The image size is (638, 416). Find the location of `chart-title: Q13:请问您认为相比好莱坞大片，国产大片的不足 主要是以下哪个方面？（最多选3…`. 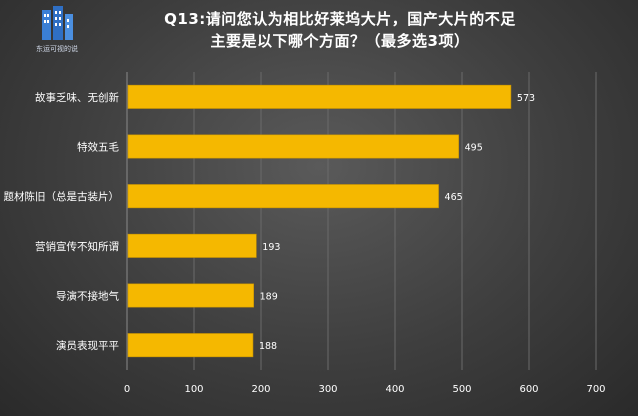

chart-title: Q13:请问您认为相比好莱坞大片，国产大片的不足 主要是以下哪个方面？（最多选3… is located at coordinates (340, 30).